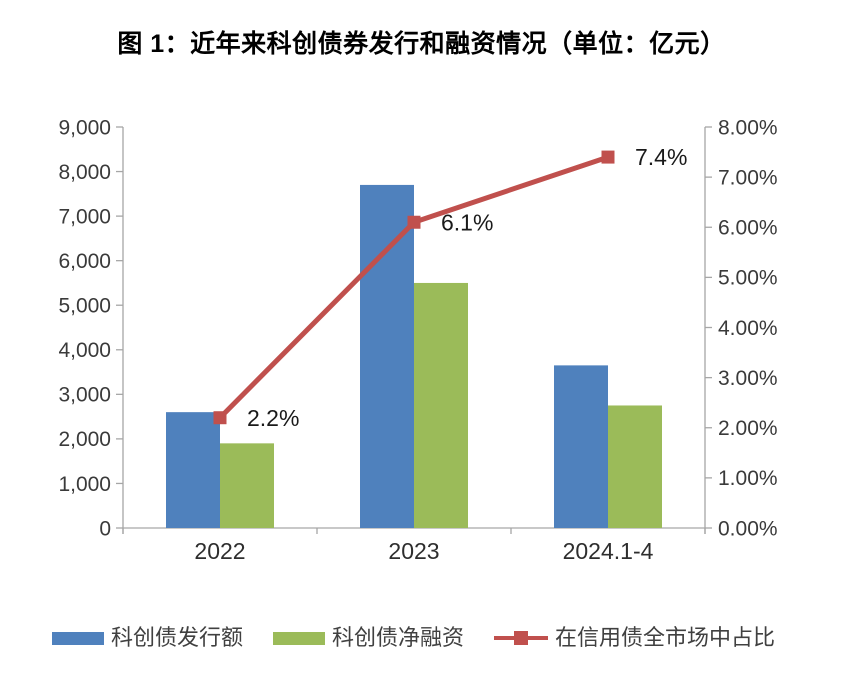 Image resolution: width=843 pixels, height=676 pixels. Describe the element at coordinates (84, 127) in the screenshot. I see `left-axis-tick-label: 9,000` at that location.